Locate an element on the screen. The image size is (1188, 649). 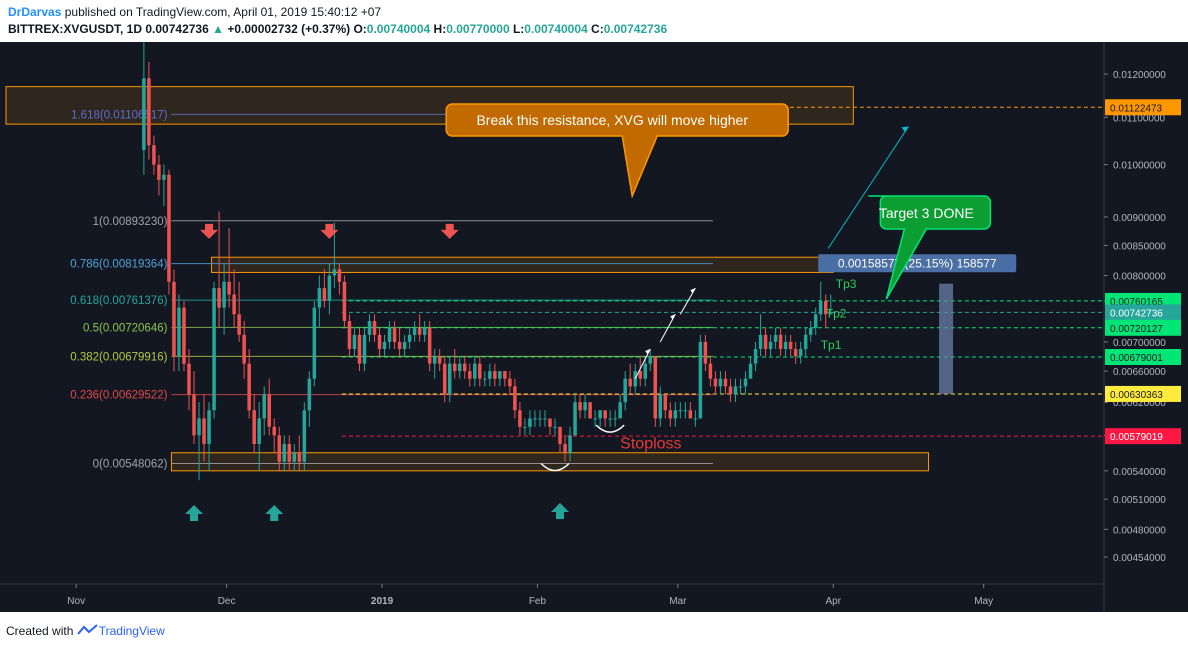
price-tag-label: 0.01122473 is located at coordinates (1136, 108).